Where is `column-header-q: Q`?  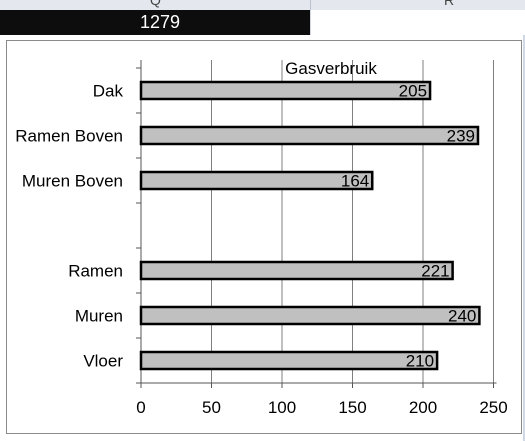 column-header-q: Q is located at coordinates (155, 4).